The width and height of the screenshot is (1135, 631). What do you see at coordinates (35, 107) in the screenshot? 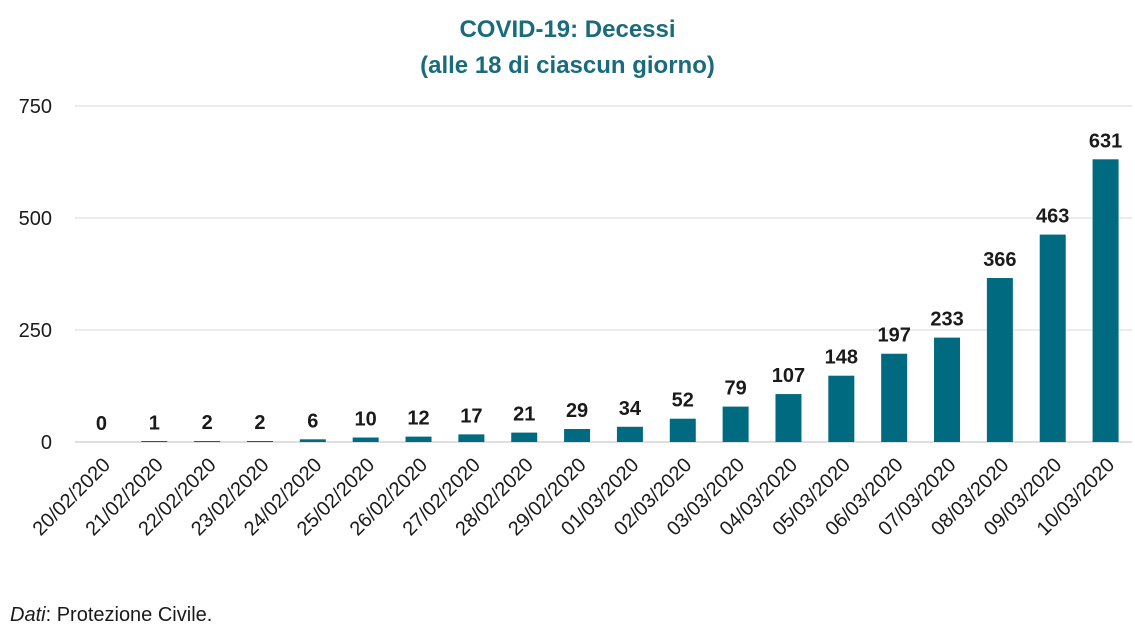
I see `y-tick-label: 750` at bounding box center [35, 107].